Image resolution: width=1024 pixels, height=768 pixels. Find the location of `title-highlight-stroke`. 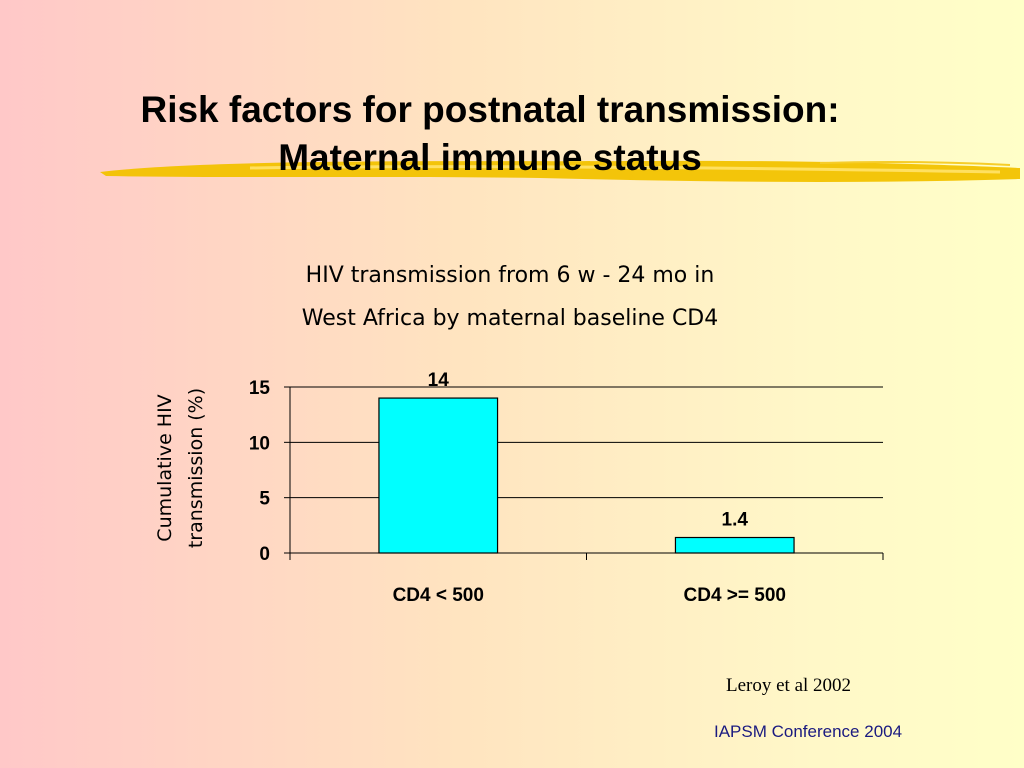

title-highlight-stroke is located at coordinates (560, 171).